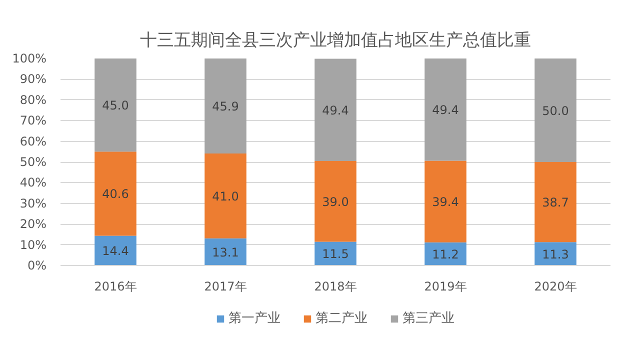 This screenshot has height=346, width=631. Describe the element at coordinates (445, 287) in the screenshot. I see `x-tick-label: 2019年` at that location.